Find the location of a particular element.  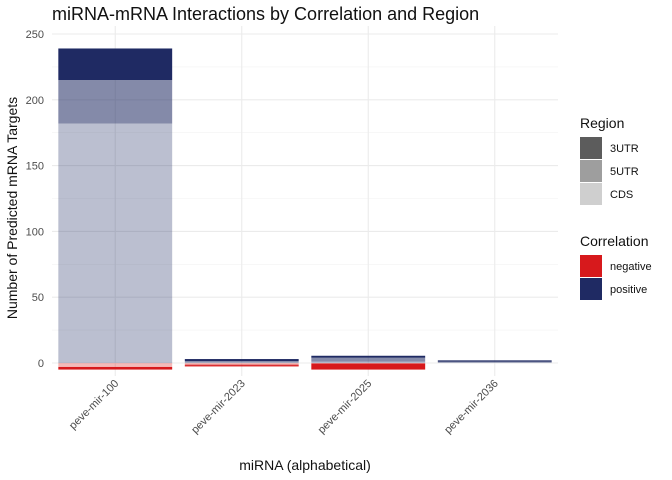

legend-label: negative is located at coordinates (631, 267).